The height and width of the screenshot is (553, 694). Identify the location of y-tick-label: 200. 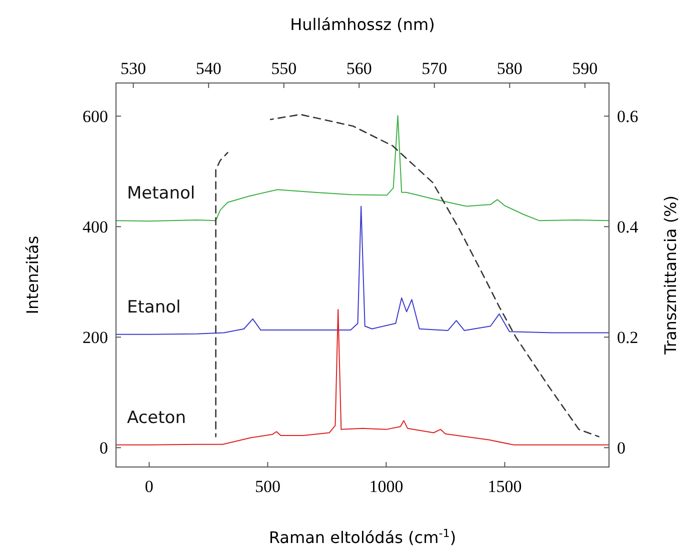
(95, 338).